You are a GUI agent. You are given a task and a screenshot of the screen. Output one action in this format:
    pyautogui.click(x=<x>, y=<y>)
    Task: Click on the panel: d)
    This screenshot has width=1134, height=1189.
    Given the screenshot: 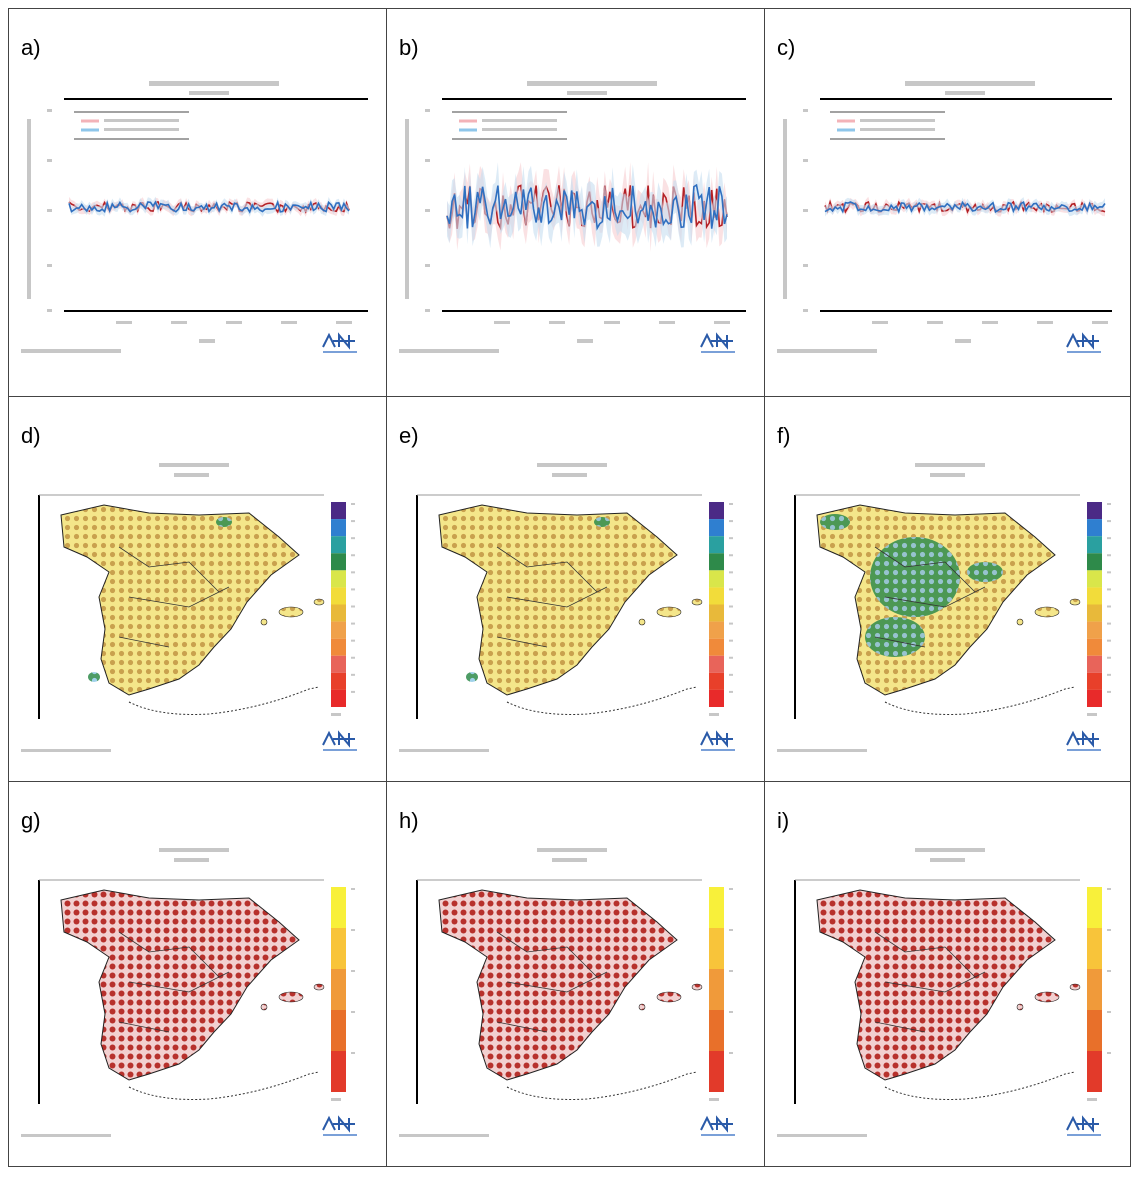 What is the action you would take?
    pyautogui.click(x=197, y=589)
    